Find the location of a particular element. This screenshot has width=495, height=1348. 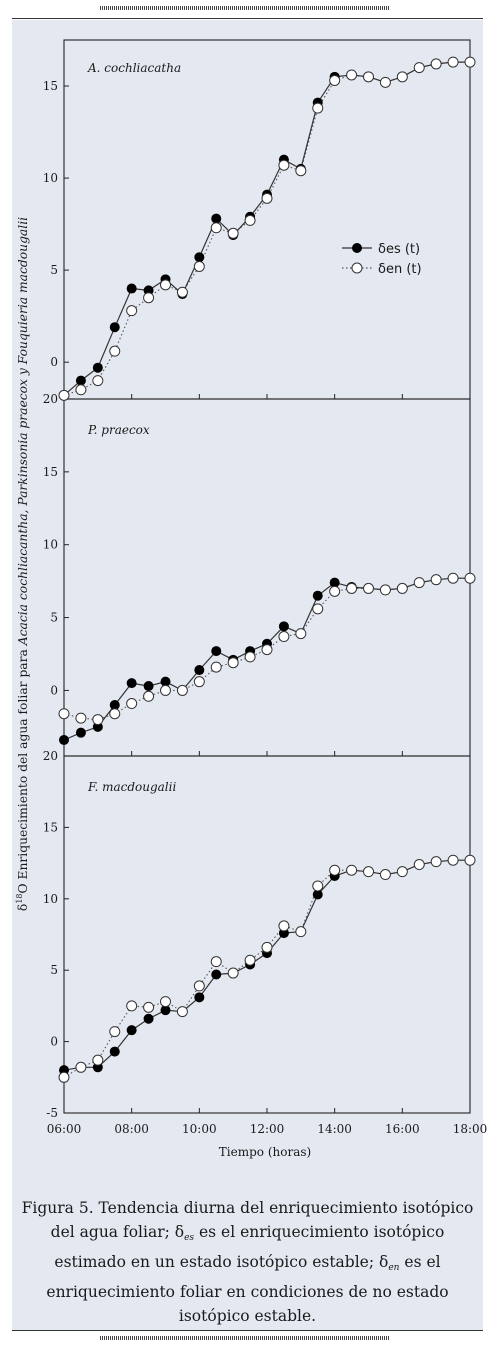

legend-series2-label: δen (t) is located at coordinates (400, 269).